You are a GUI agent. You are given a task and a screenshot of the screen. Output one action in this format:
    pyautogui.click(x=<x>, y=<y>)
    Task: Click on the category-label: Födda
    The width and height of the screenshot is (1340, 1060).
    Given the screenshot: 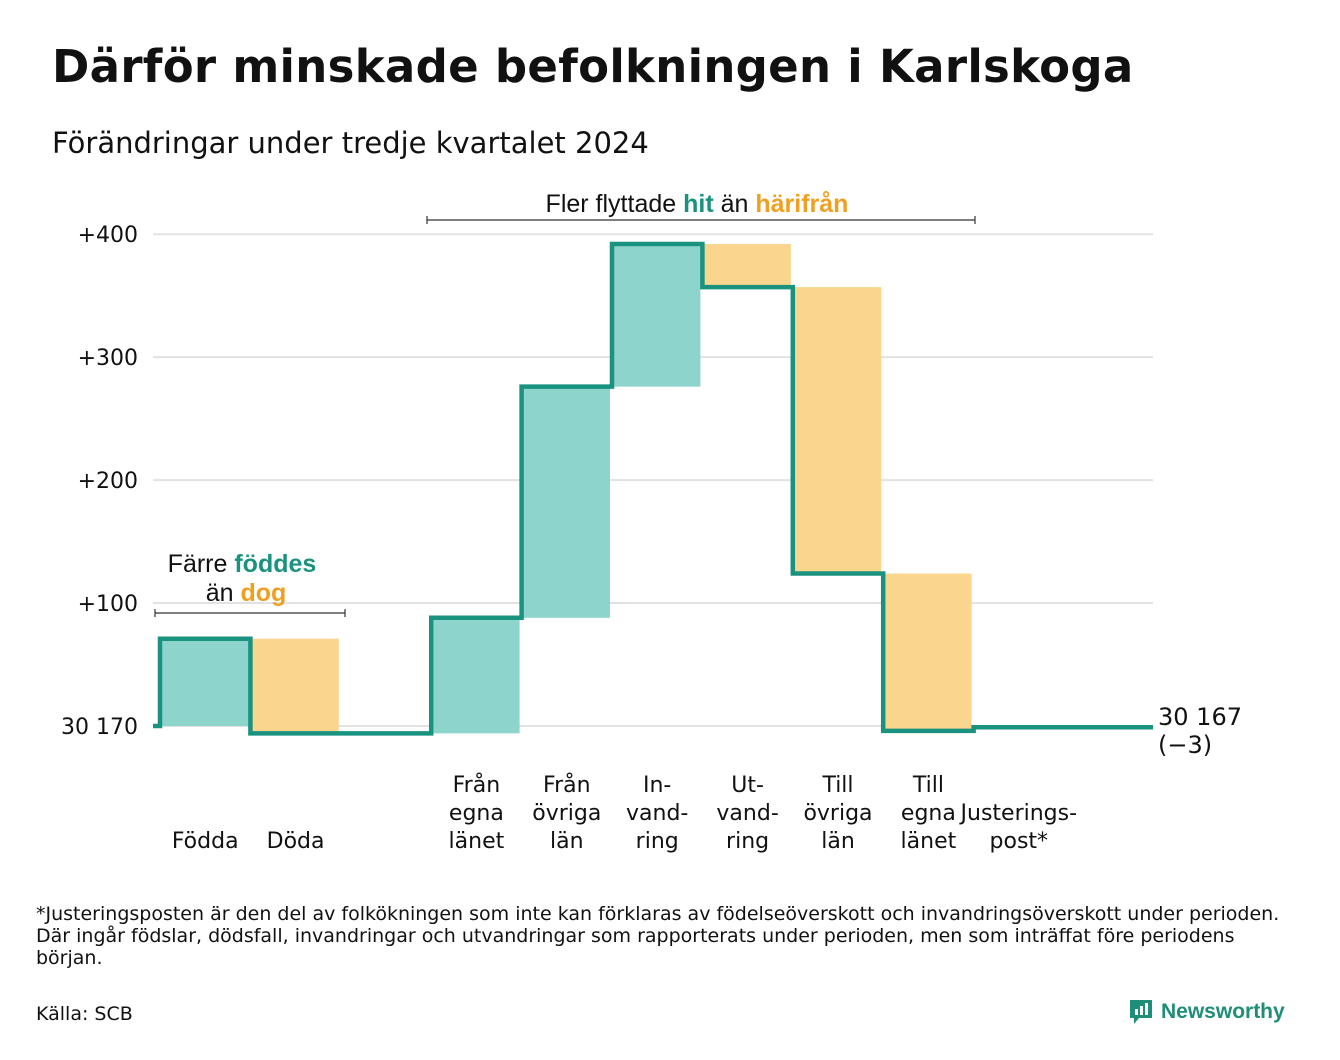 What is the action you would take?
    pyautogui.click(x=205, y=841)
    